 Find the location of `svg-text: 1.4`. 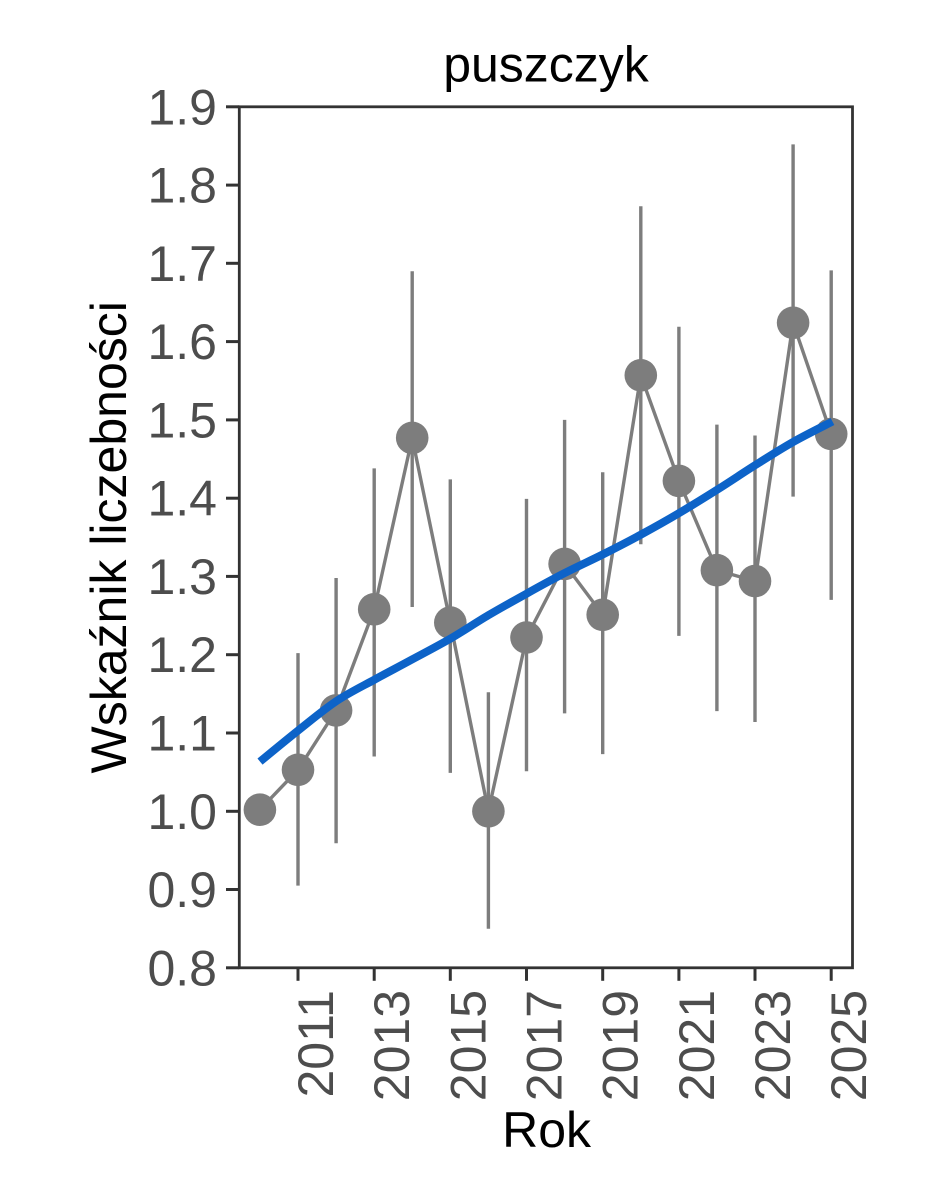

svg-text: 1.4 is located at coordinates (182, 499).